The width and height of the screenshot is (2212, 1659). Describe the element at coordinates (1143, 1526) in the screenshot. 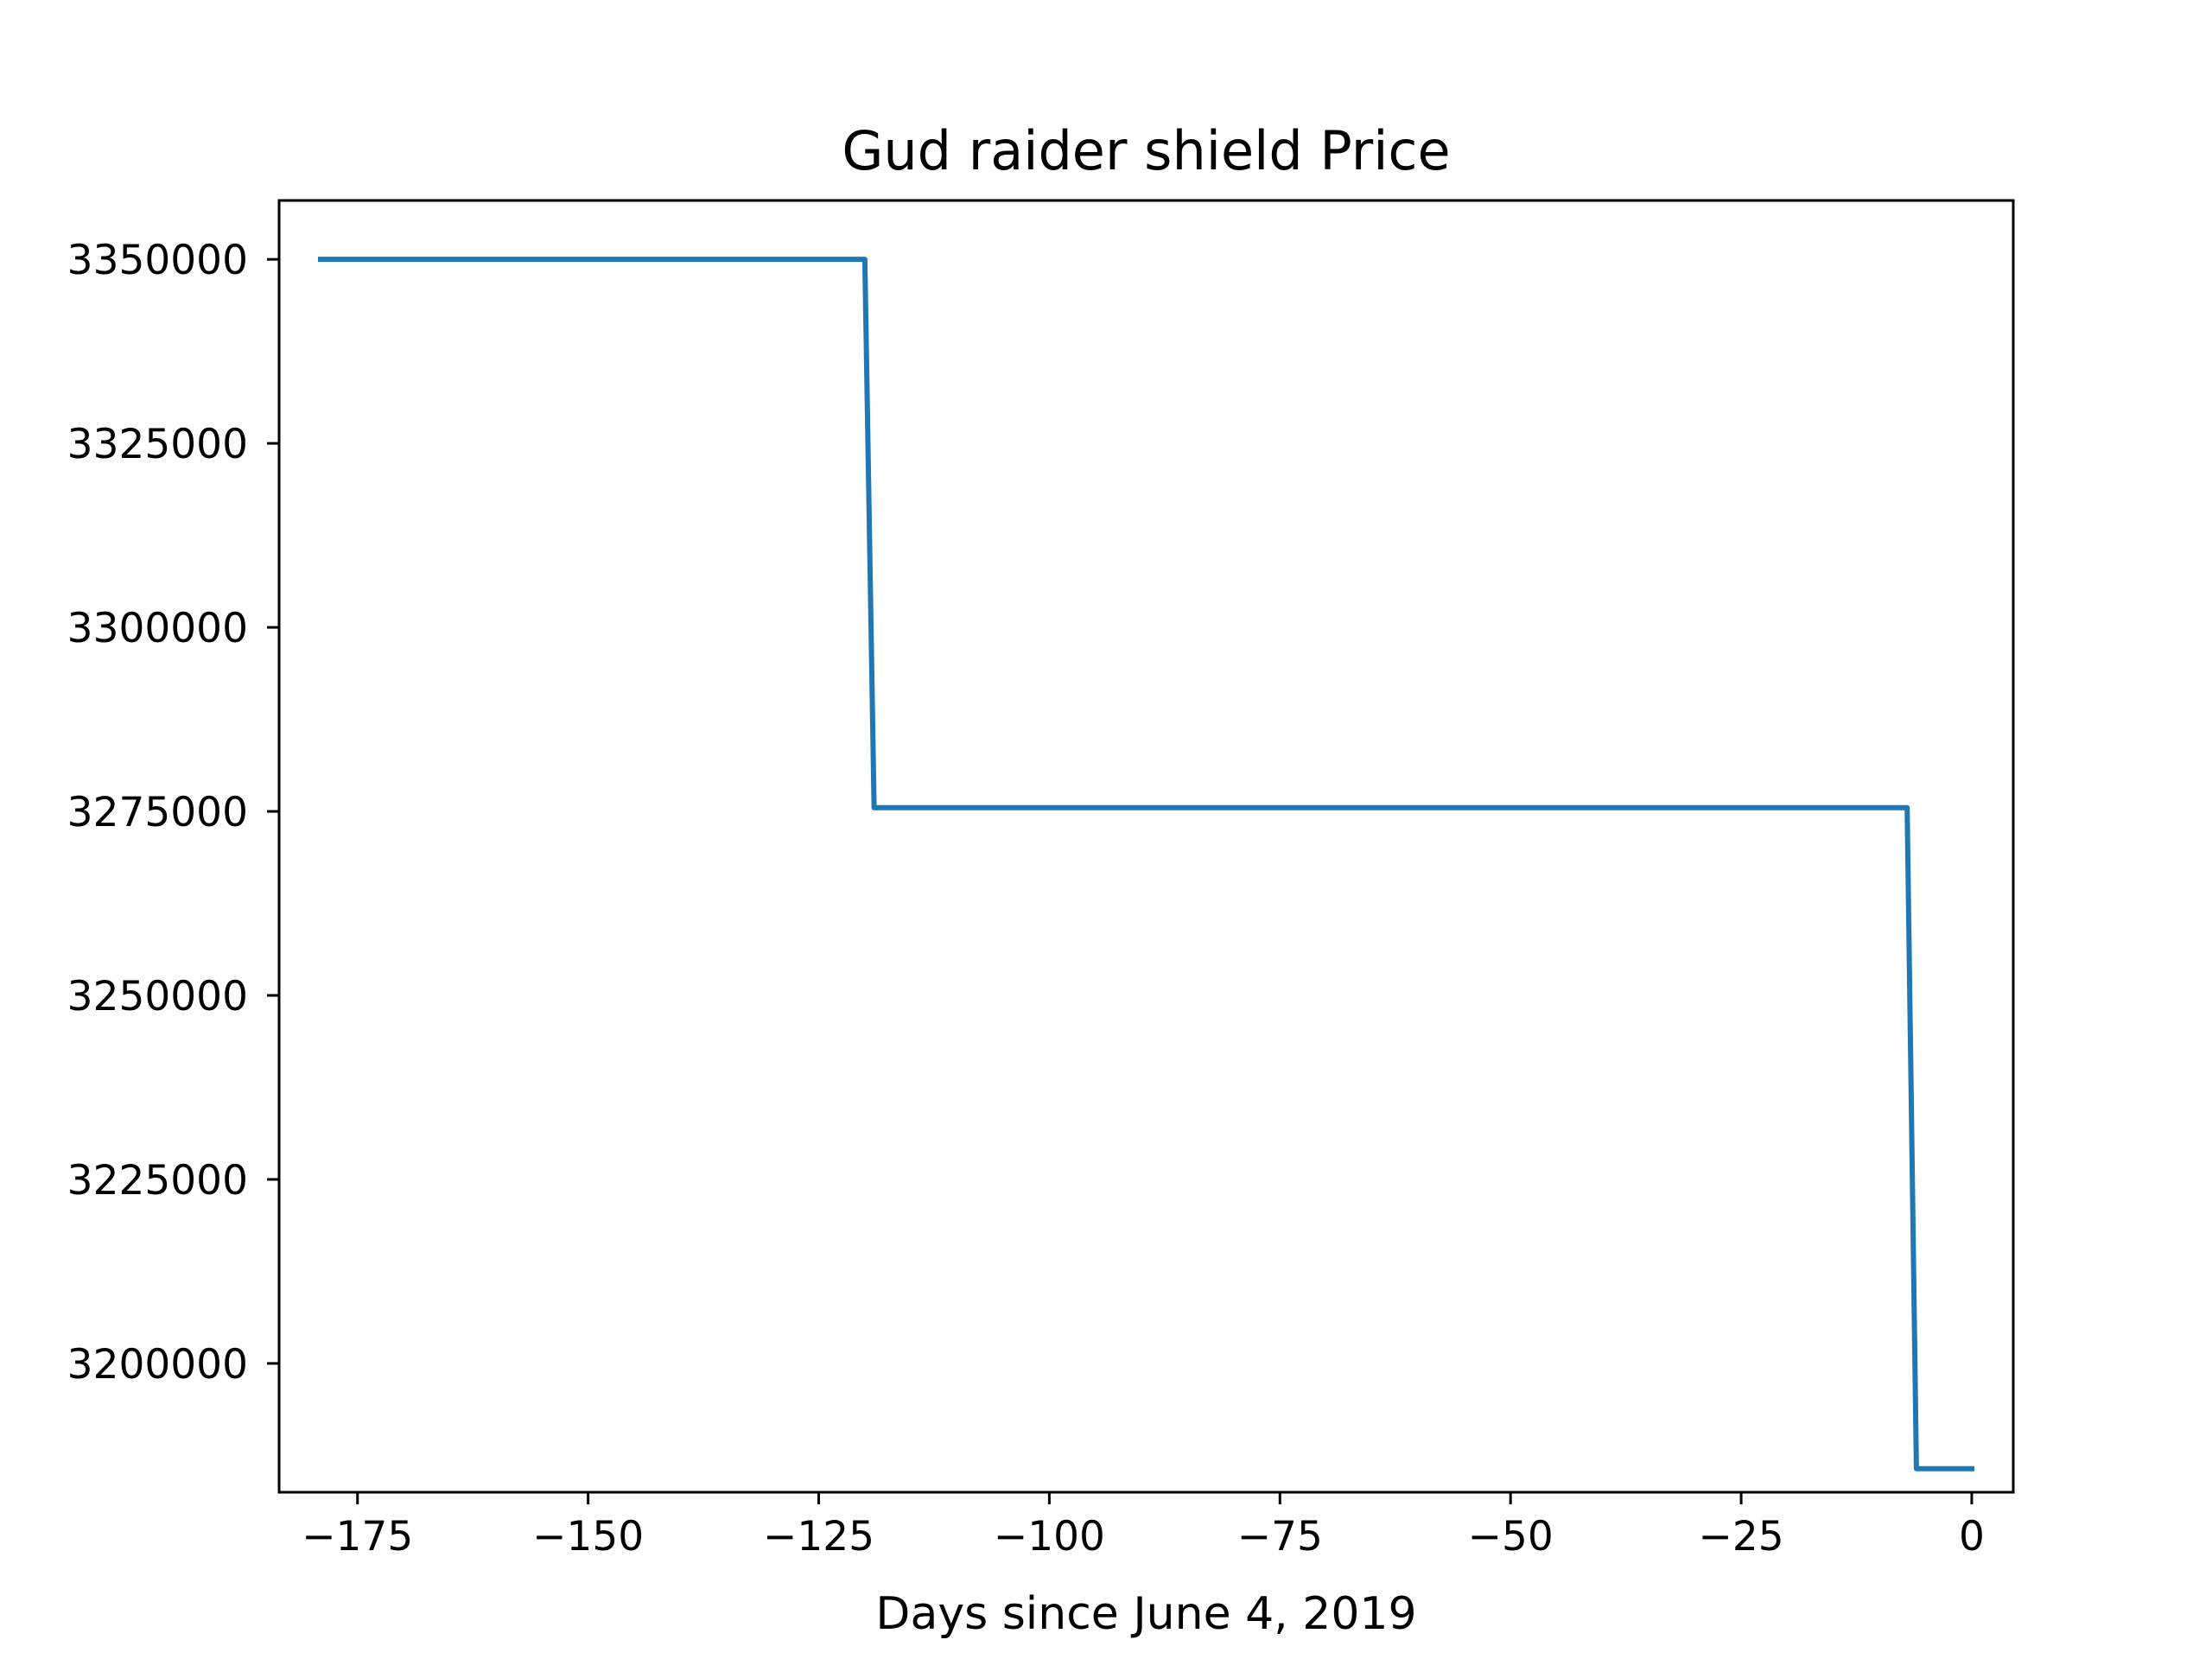

I see `x-axis-ticks: −175 −150 −125 −100 −75 −50 −25 0` at that location.